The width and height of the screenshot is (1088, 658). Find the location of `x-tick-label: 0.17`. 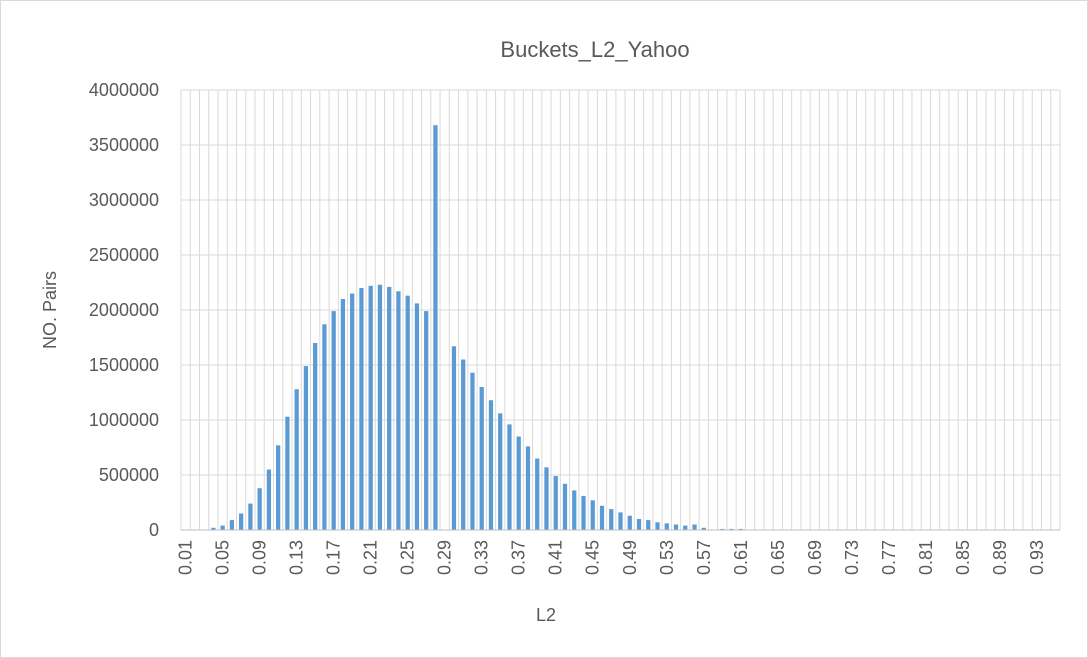

x-tick-label: 0.17 is located at coordinates (334, 557).